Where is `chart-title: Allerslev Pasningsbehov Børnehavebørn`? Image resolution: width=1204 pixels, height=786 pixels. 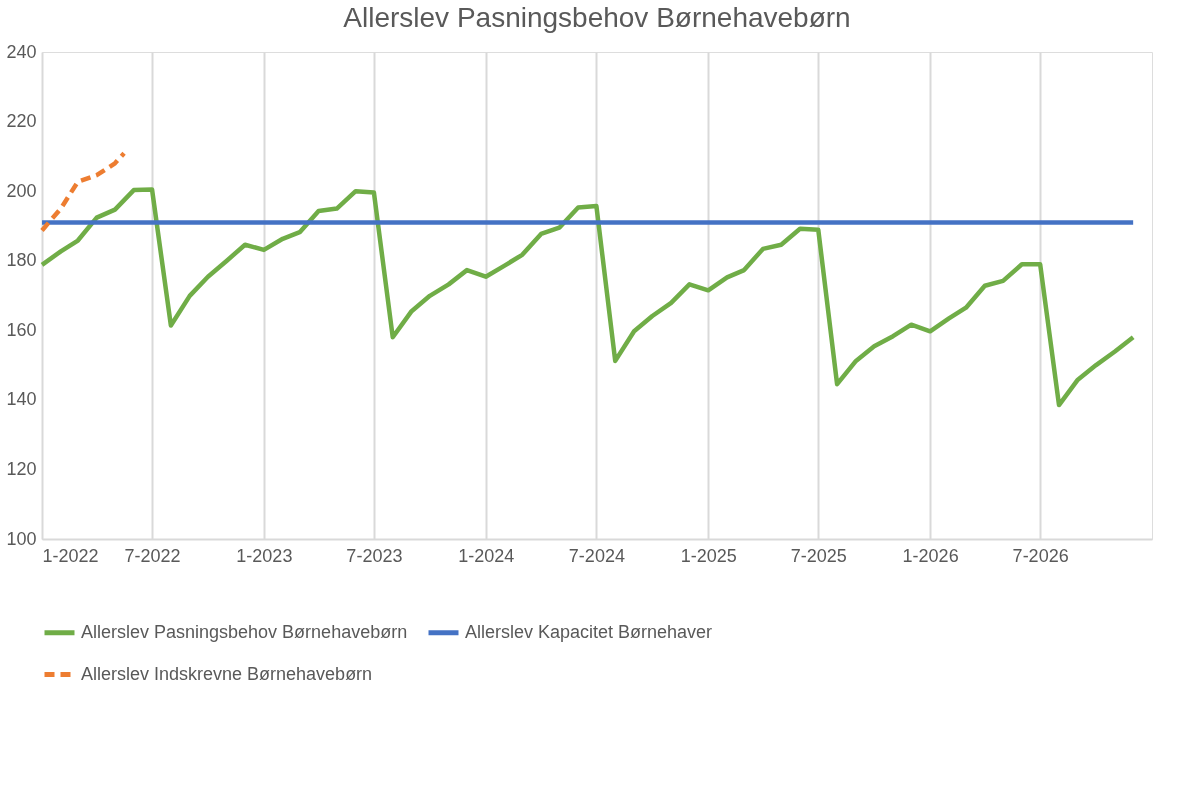 chart-title: Allerslev Pasningsbehov Børnehavebørn is located at coordinates (597, 17).